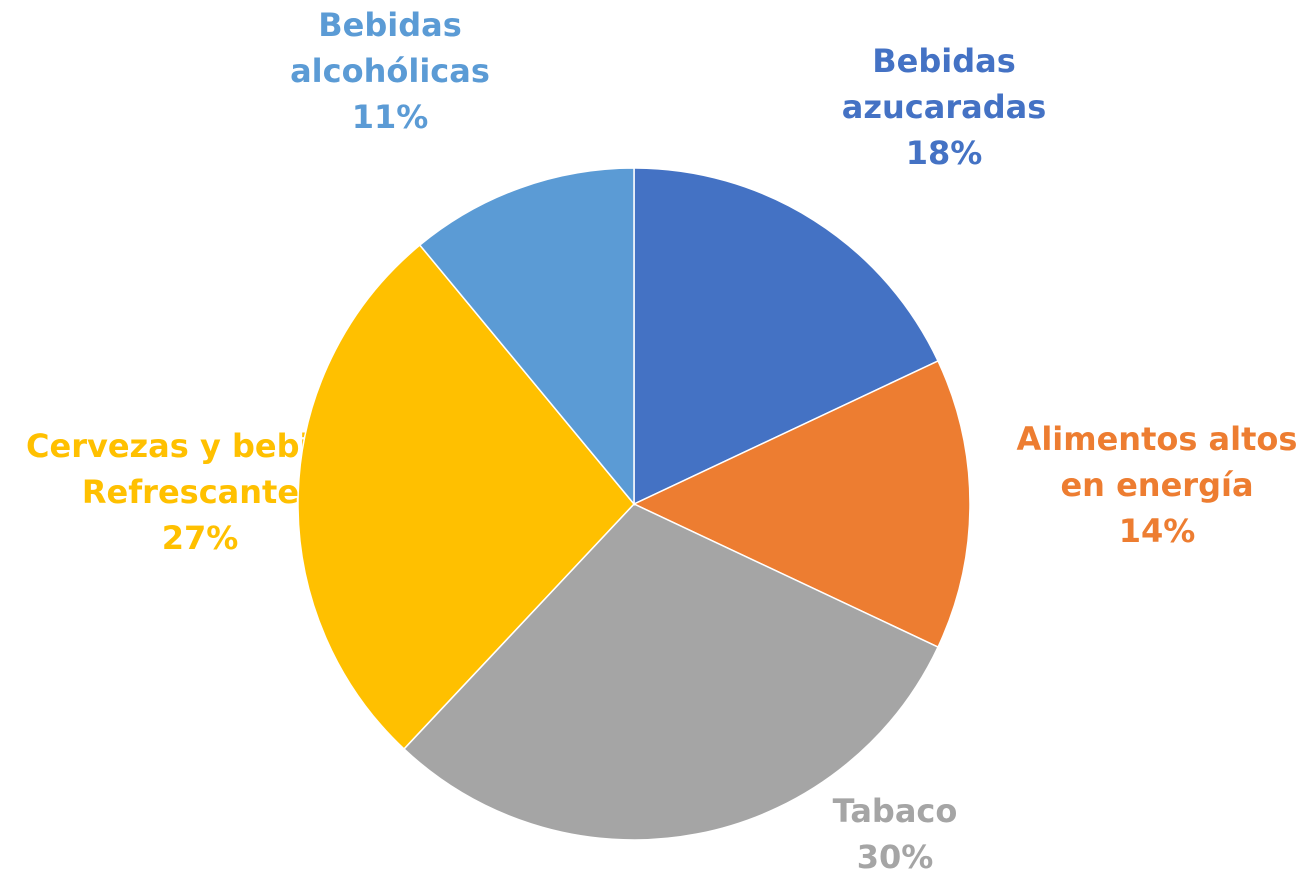 The height and width of the screenshot is (885, 1313). Describe the element at coordinates (944, 153) in the screenshot. I see `value-label: 18%` at that location.